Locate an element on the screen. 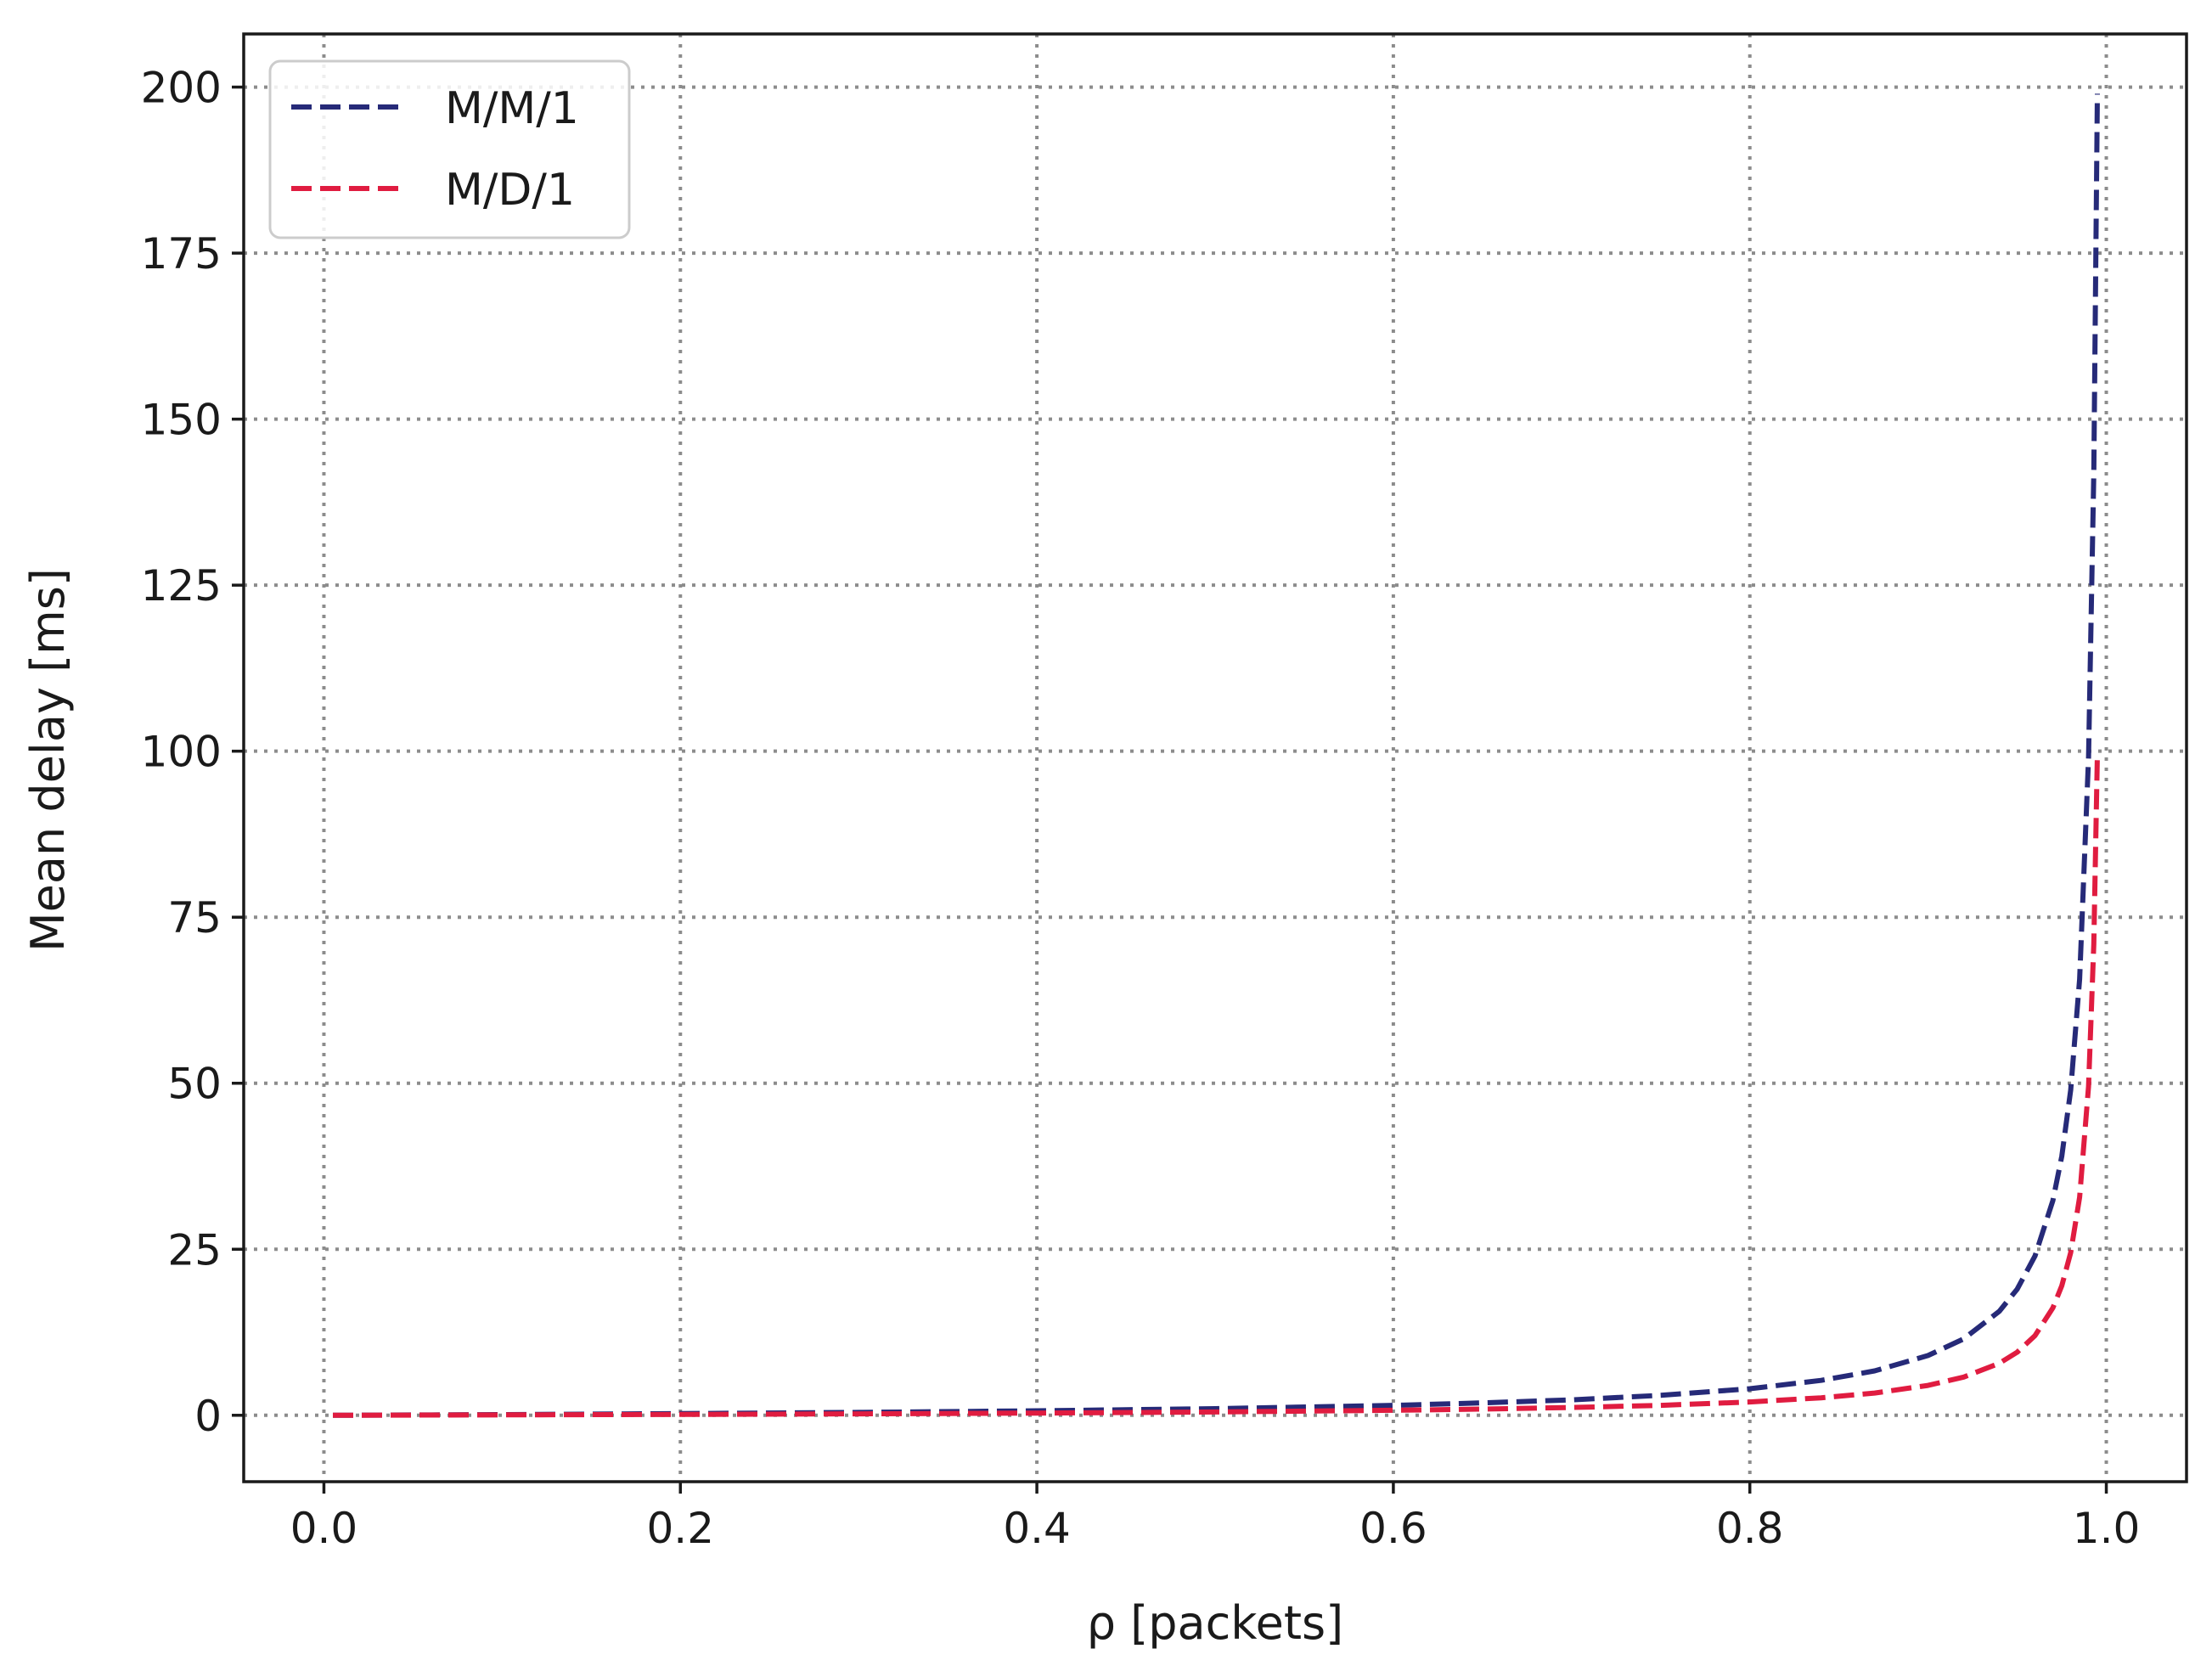 The image size is (2212, 1660). x-axis-ticks: 0.0 0.2 0.4 0.6 0.8 1.0 is located at coordinates (1215, 1517).